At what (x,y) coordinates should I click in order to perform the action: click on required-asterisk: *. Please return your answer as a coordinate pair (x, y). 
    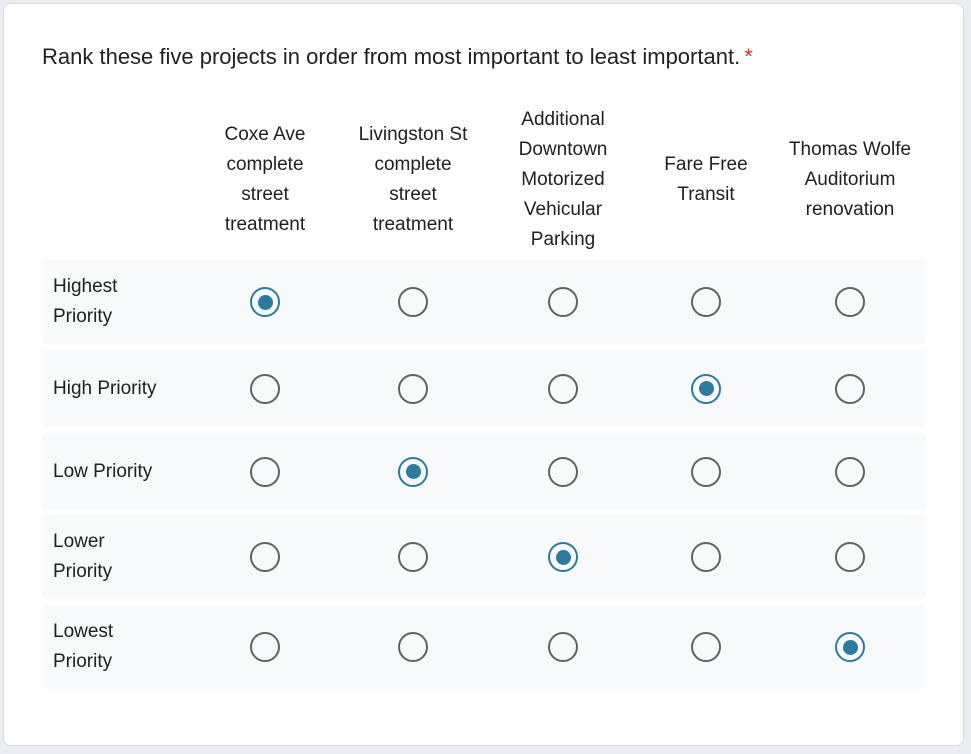
    Looking at the image, I should click on (748, 56).